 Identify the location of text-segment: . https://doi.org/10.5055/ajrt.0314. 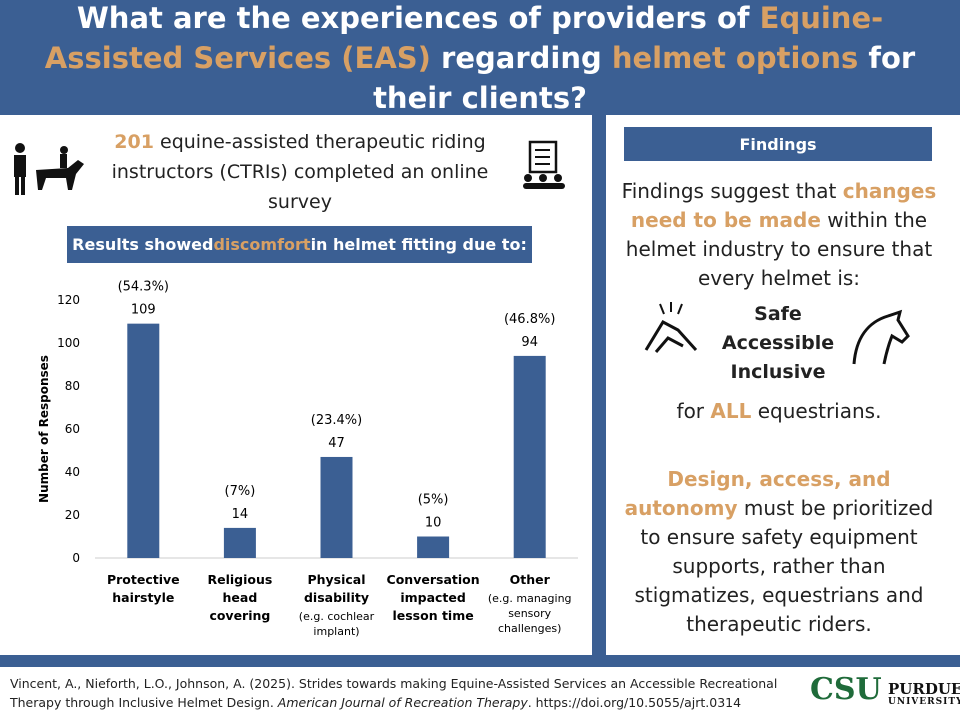
(634, 702).